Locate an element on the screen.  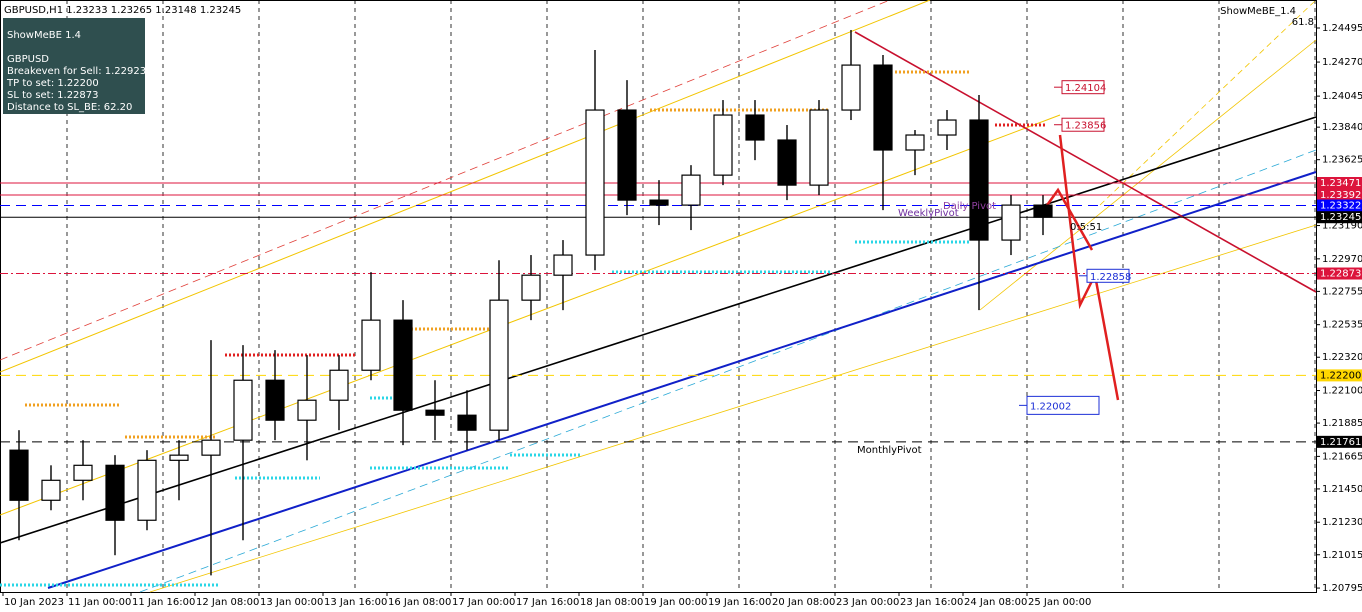
y-tick-label: 1.24495 is located at coordinates (1342, 28).